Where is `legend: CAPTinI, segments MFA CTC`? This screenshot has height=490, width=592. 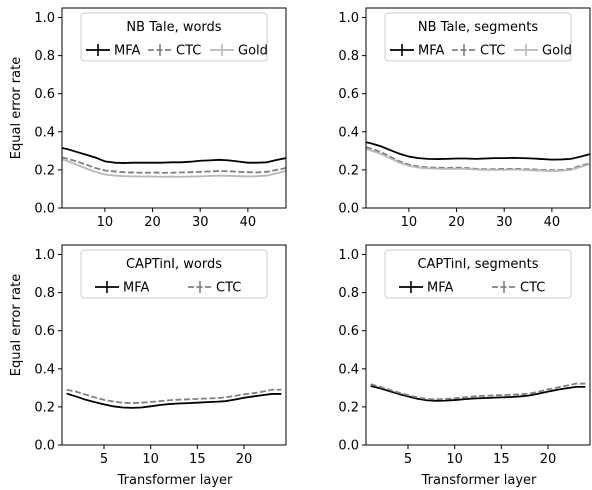
legend: CAPTinI, segments MFA CTC is located at coordinates (478, 274).